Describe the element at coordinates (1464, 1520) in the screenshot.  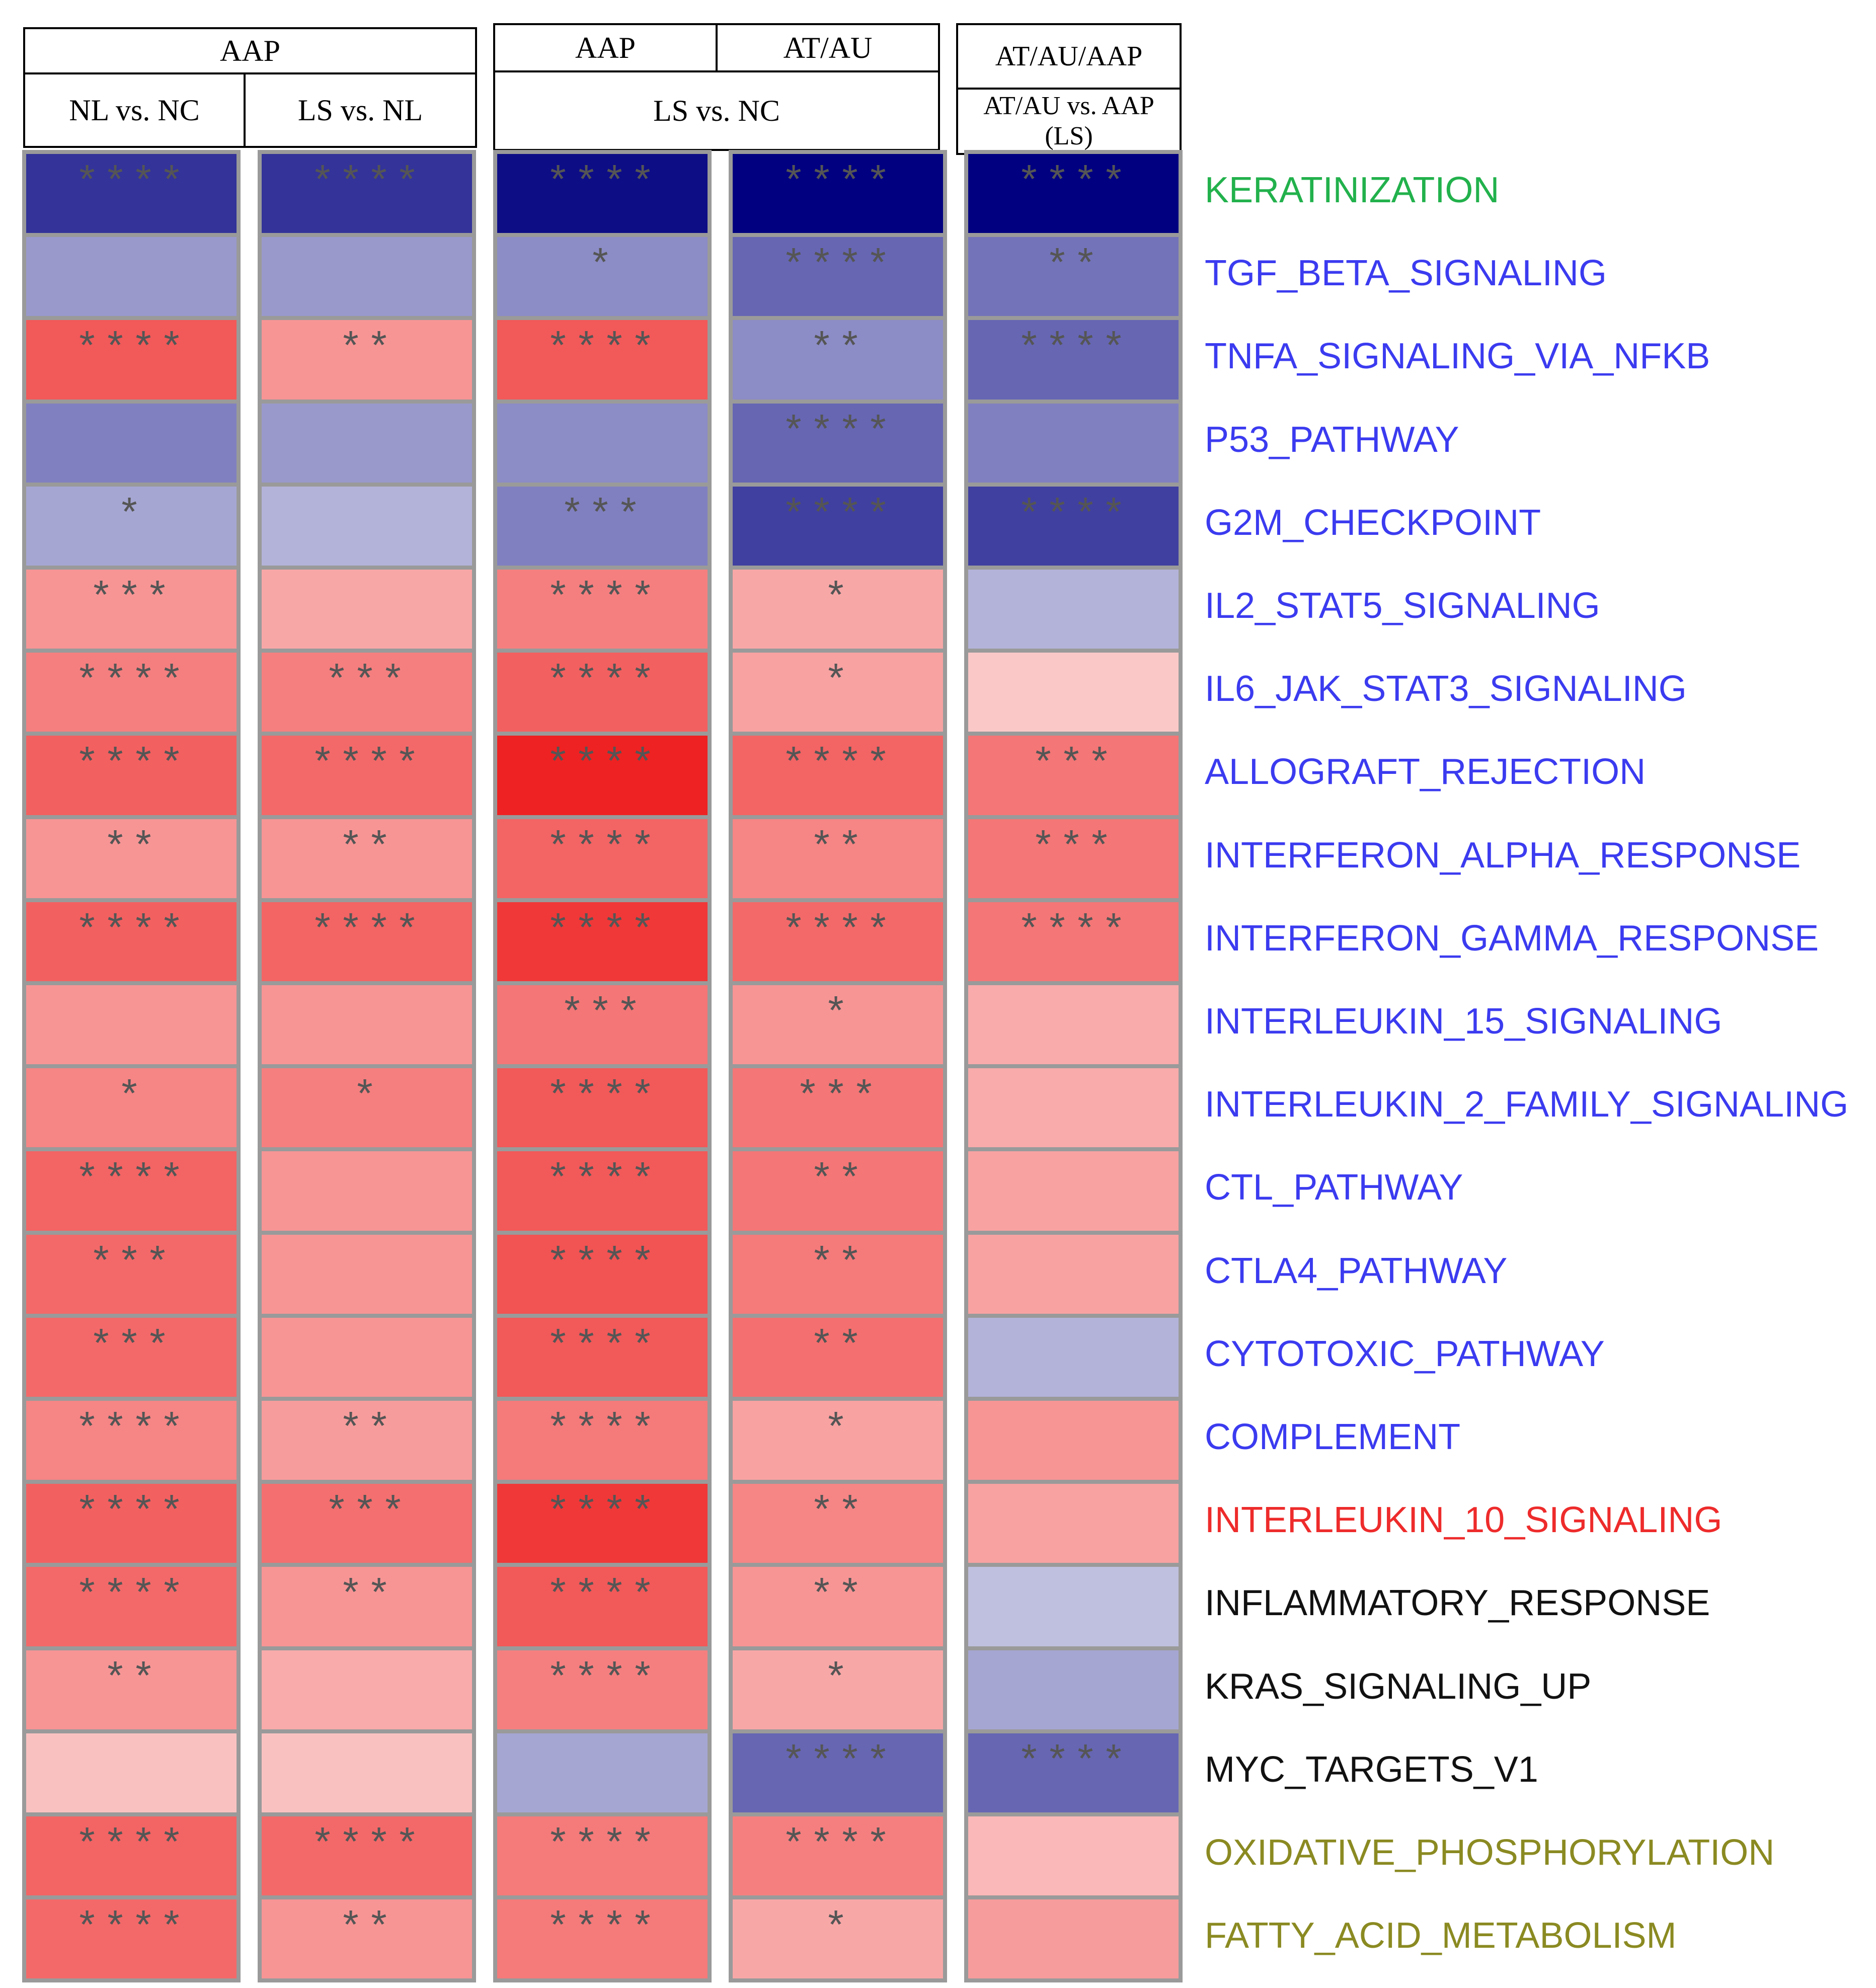
I see `row-label: INTERLEUKIN_10_SIGNALING` at that location.